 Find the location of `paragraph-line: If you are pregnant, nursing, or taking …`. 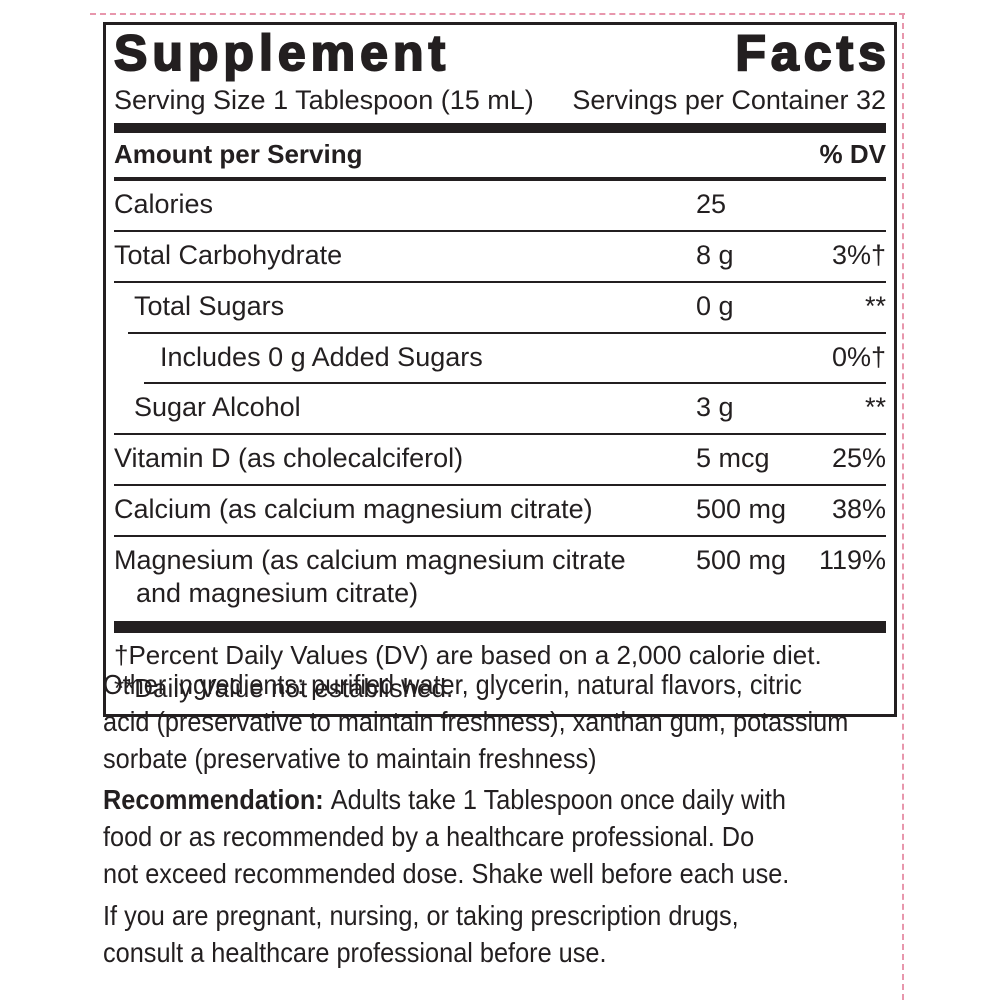

paragraph-line: If you are pregnant, nursing, or taking … is located at coordinates (421, 915).